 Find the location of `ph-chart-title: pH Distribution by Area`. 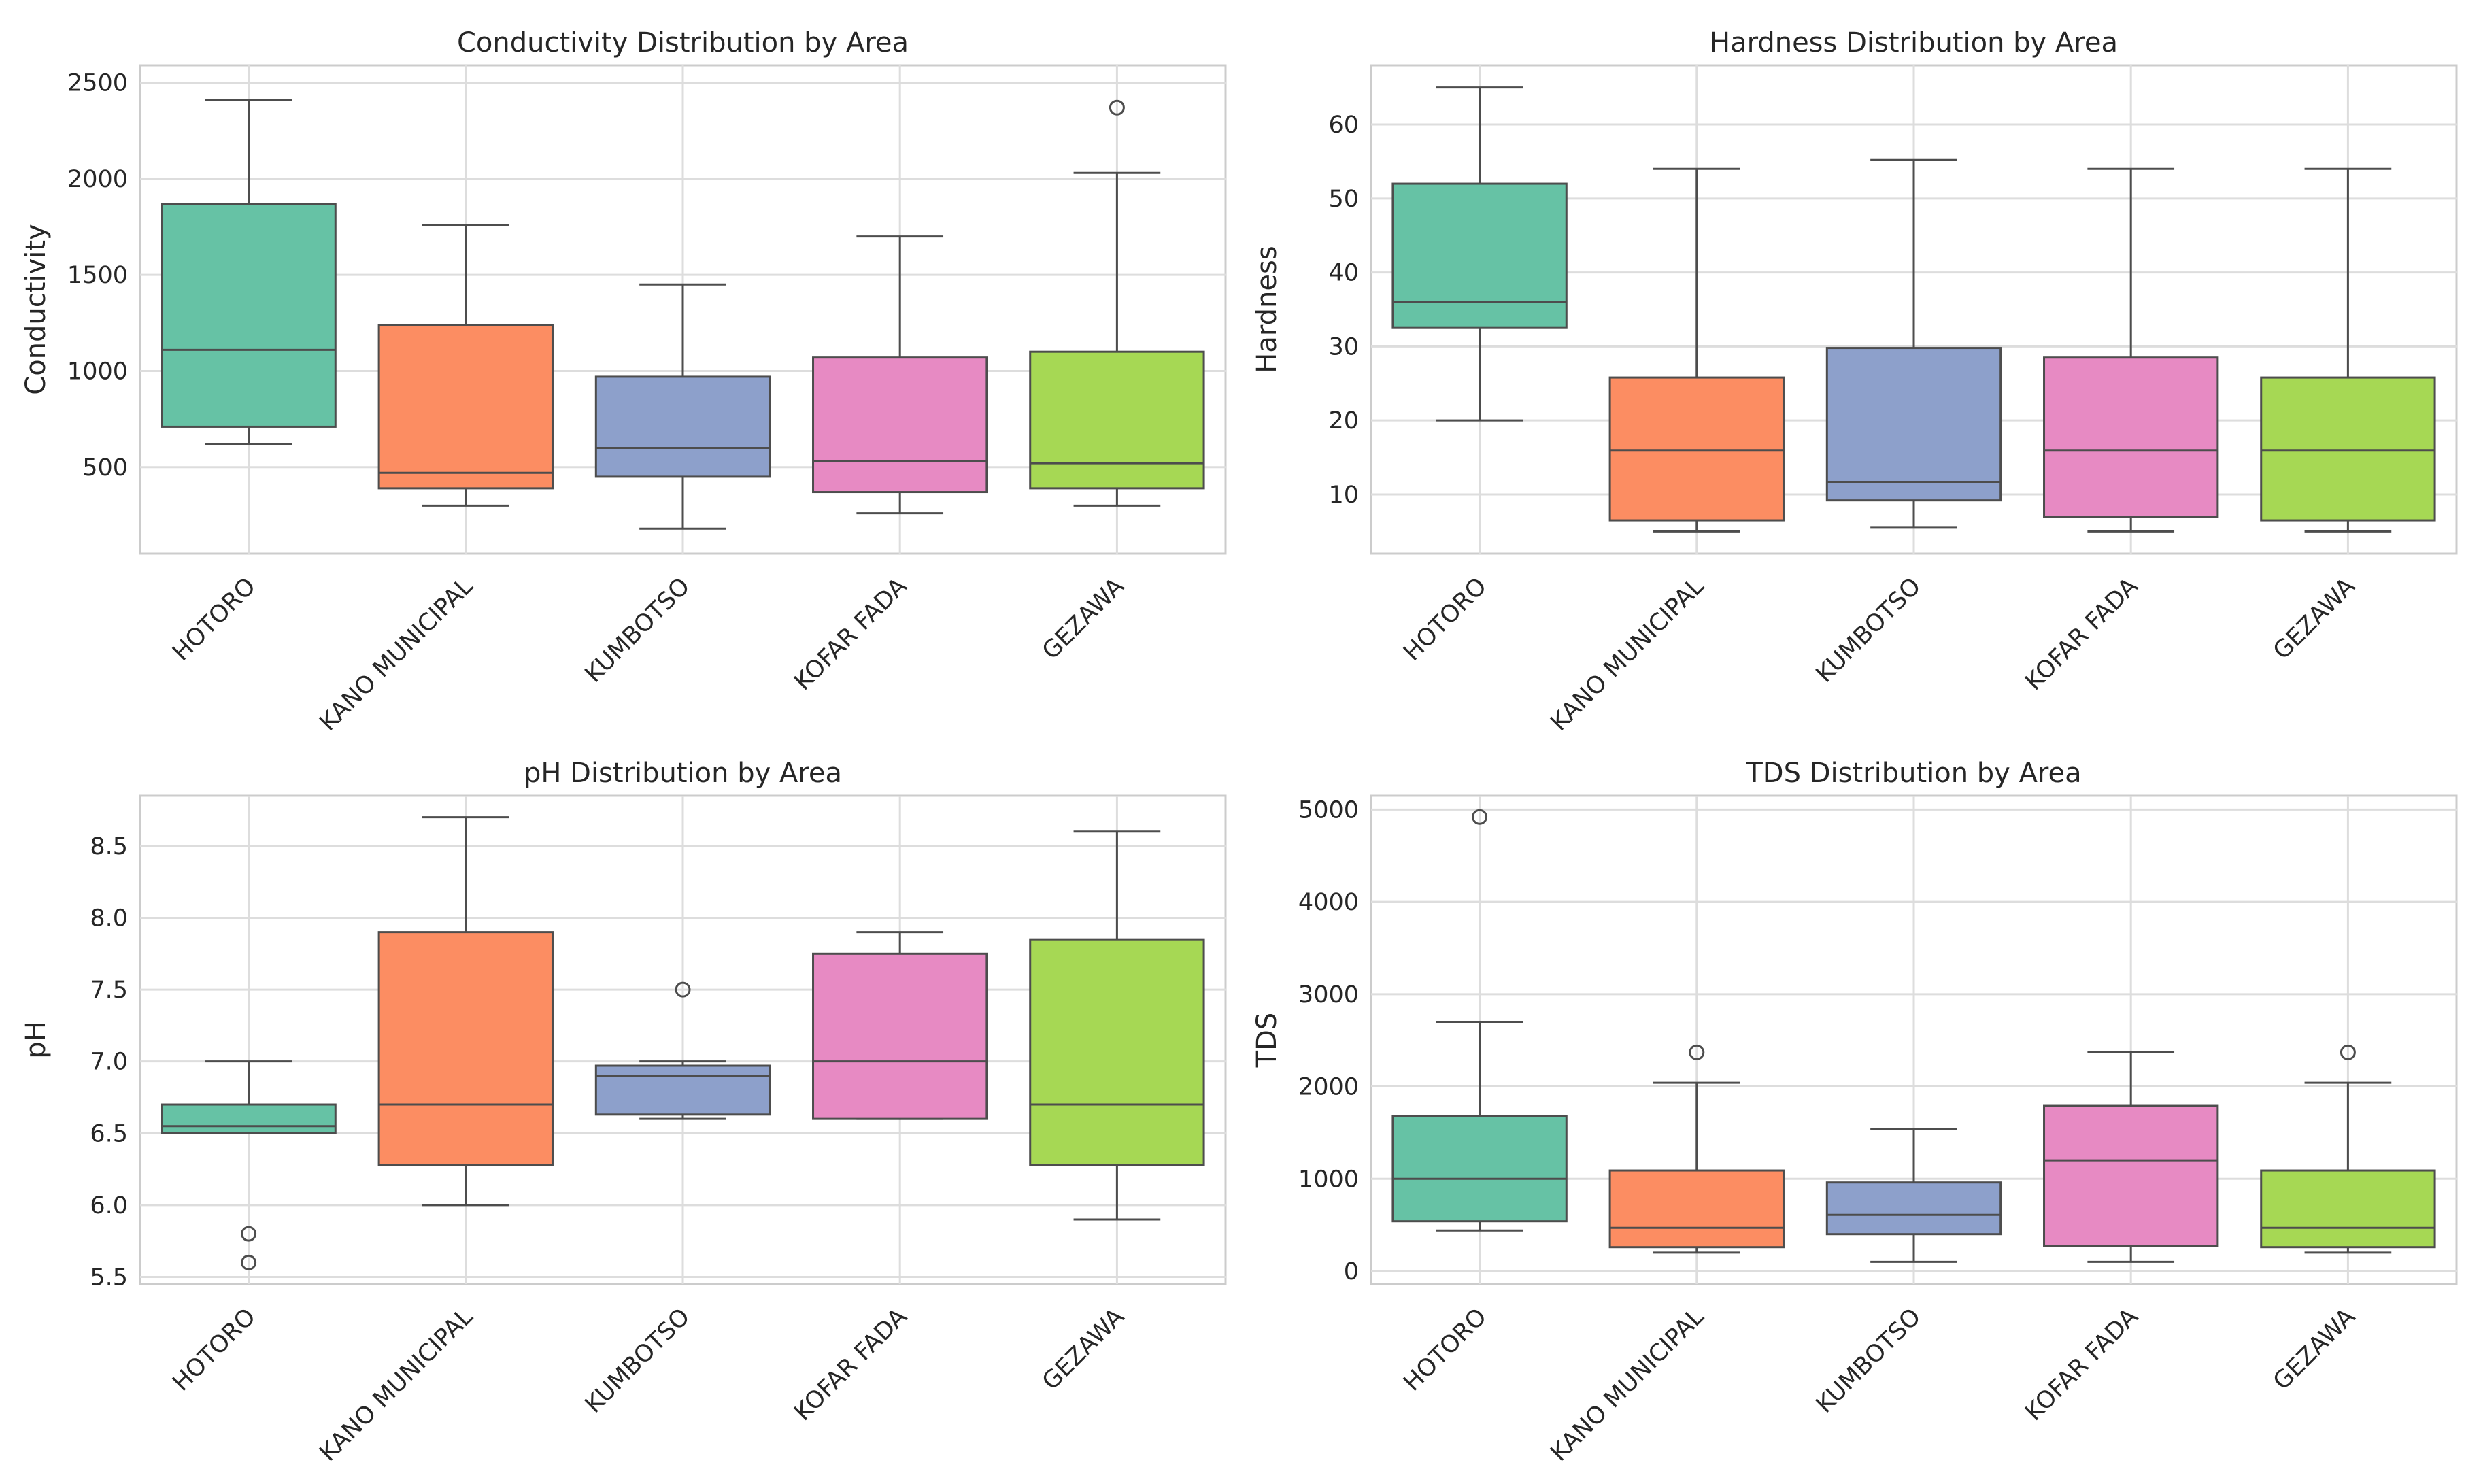

ph-chart-title: pH Distribution by Area is located at coordinates (683, 773).